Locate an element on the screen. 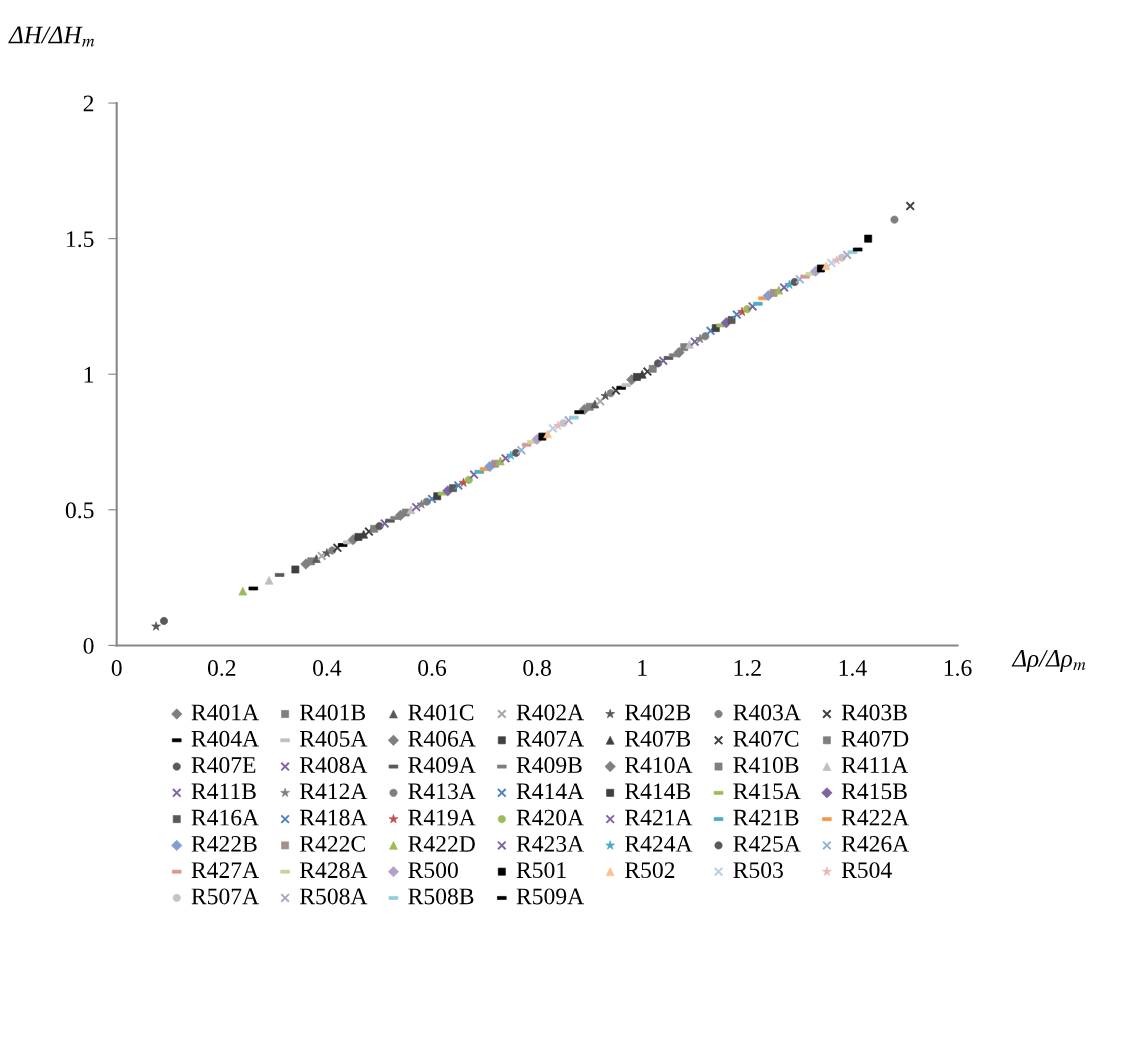 This screenshot has height=1041, width=1144. legend-label: R412A is located at coordinates (333, 791).